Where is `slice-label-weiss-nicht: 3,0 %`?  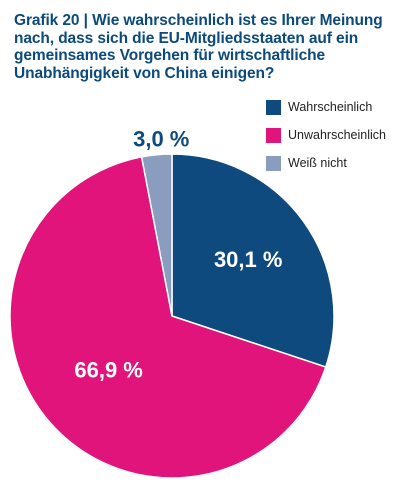
slice-label-weiss-nicht: 3,0 % is located at coordinates (161, 138).